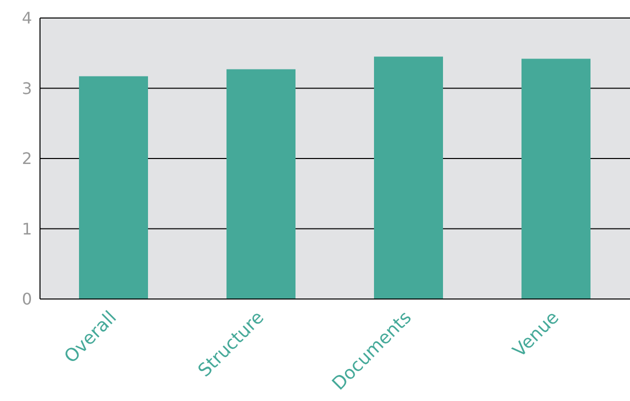 Image resolution: width=630 pixels, height=401 pixels. Describe the element at coordinates (27, 299) in the screenshot. I see `y-tick-label: 0` at that location.